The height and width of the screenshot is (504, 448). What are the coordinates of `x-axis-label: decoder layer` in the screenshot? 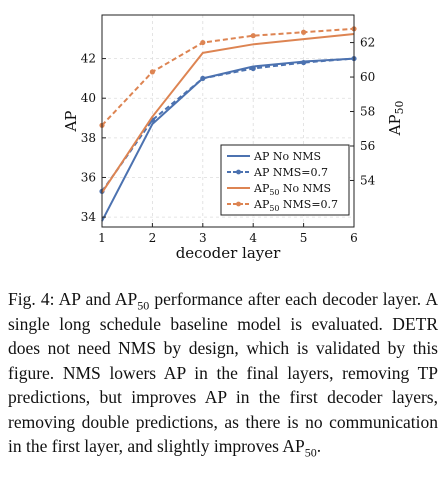 It's located at (228, 253).